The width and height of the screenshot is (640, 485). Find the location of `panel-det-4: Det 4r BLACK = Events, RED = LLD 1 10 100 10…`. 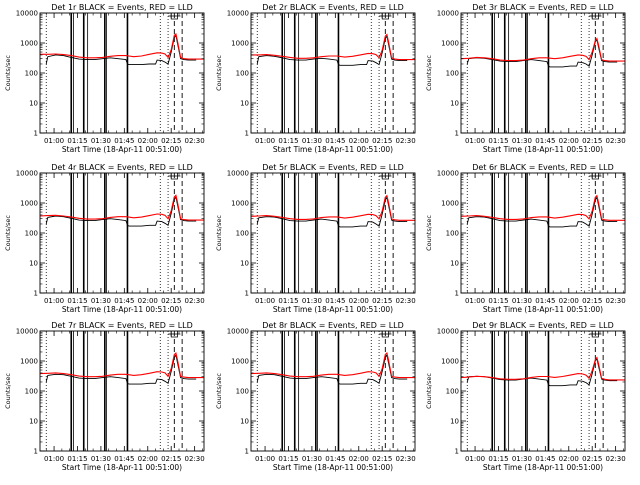

panel-det-4: Det 4r BLACK = Events, RED = LLD 1 10 100 10… is located at coordinates (104, 238).